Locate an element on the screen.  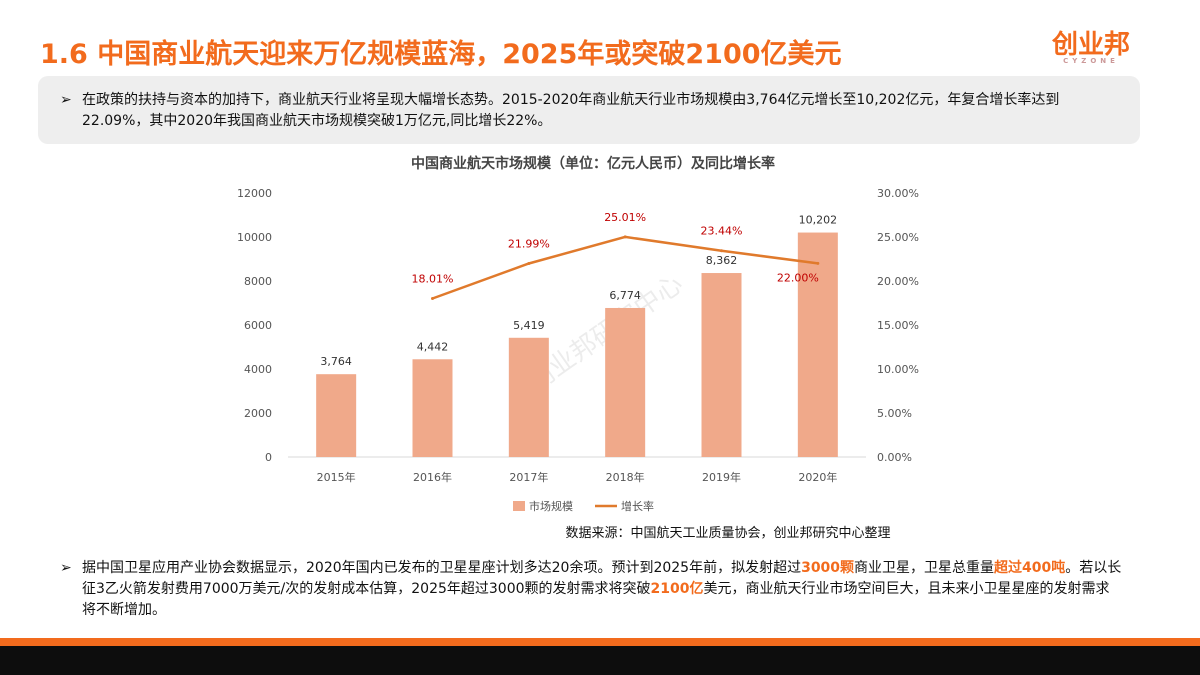
x-tick: 2018年 is located at coordinates (625, 477).